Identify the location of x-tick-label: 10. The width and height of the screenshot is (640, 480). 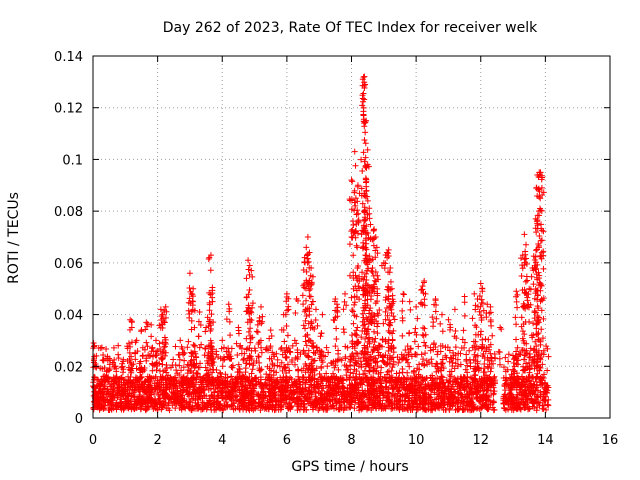
(416, 440).